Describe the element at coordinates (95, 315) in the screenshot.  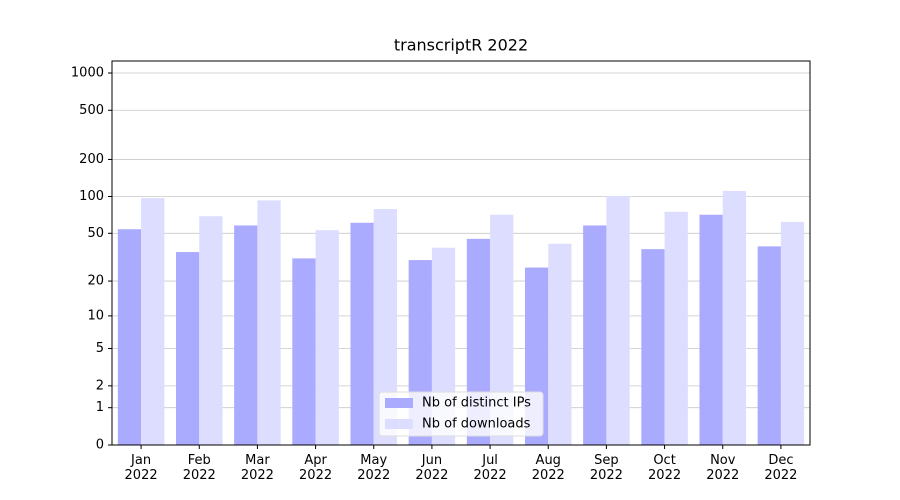
I see `y-tick-label: 10` at that location.